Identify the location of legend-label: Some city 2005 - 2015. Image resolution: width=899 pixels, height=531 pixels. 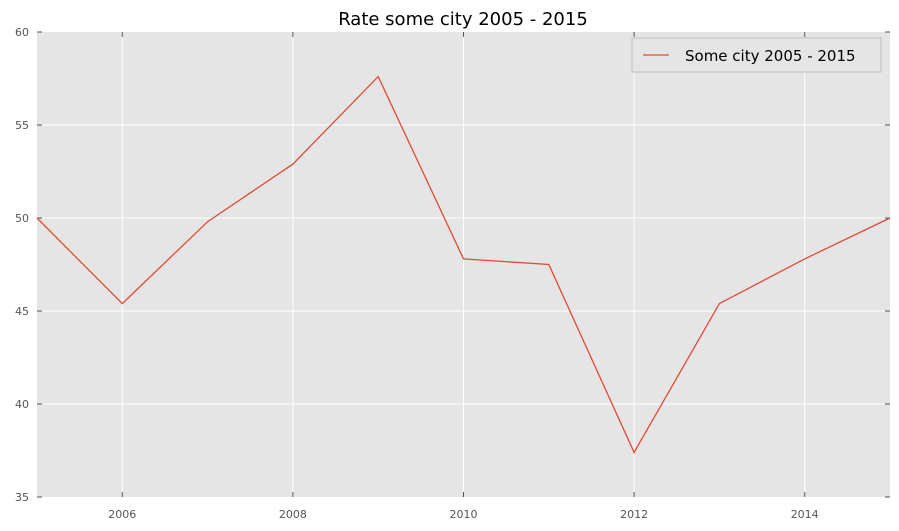
(770, 56).